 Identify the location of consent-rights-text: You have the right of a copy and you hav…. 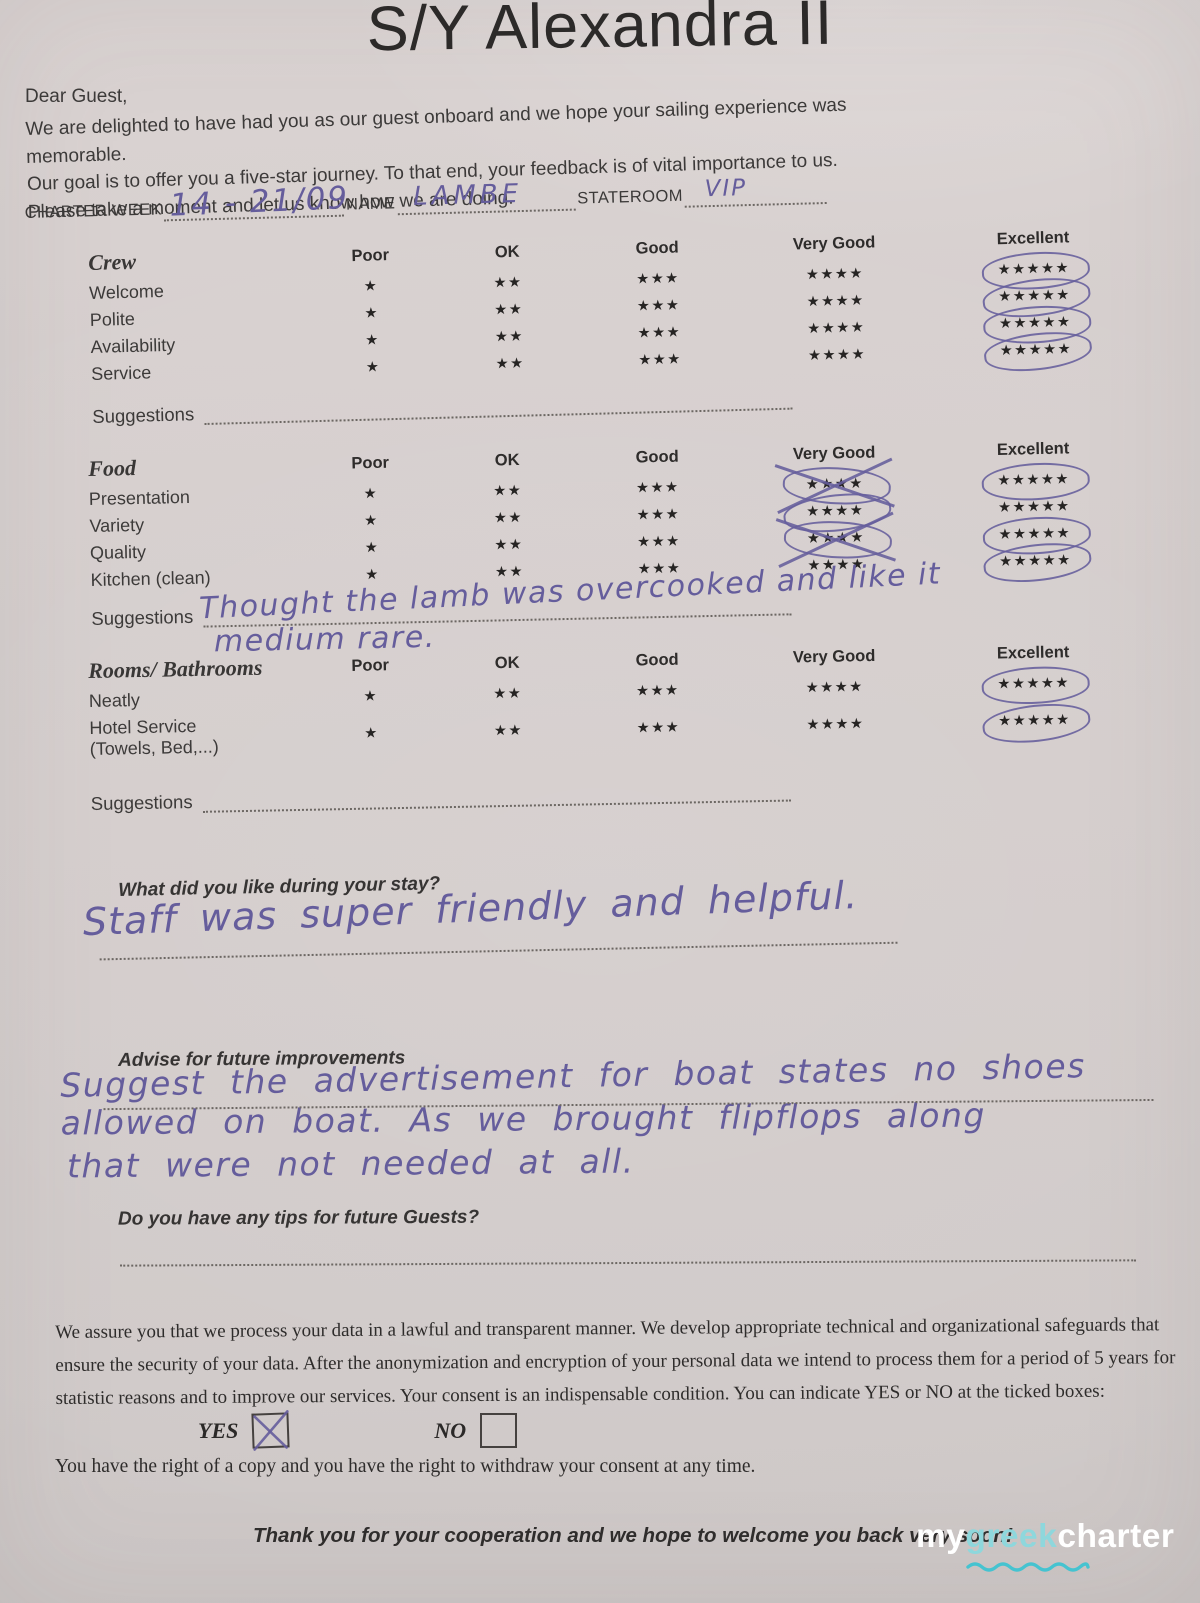
(405, 1466).